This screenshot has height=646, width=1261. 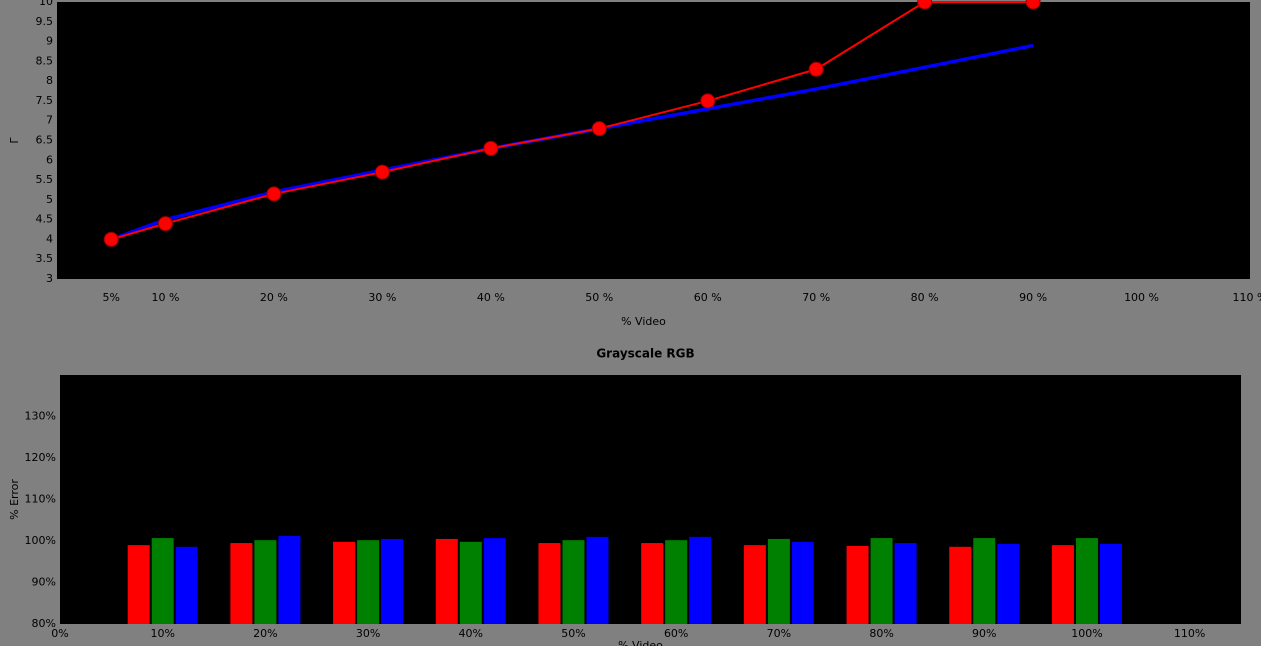 I want to click on x-tick-label: 110 %, so click(x=1247, y=297).